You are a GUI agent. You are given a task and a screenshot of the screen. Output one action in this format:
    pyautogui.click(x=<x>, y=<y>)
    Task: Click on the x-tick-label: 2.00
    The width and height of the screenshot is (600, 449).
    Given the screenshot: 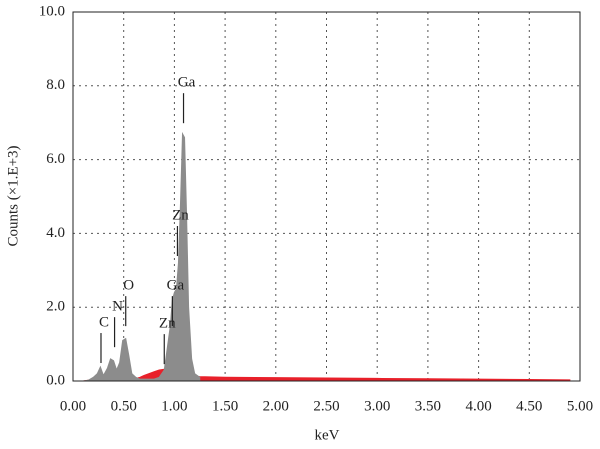 What is the action you would take?
    pyautogui.click(x=276, y=406)
    